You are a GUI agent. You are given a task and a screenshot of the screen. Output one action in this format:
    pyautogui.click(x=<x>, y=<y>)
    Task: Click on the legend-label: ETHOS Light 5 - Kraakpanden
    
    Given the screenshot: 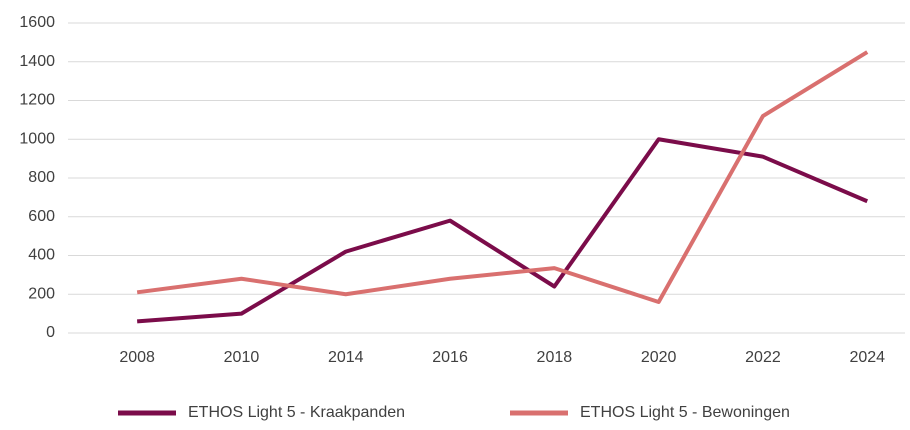 What is the action you would take?
    pyautogui.click(x=296, y=412)
    